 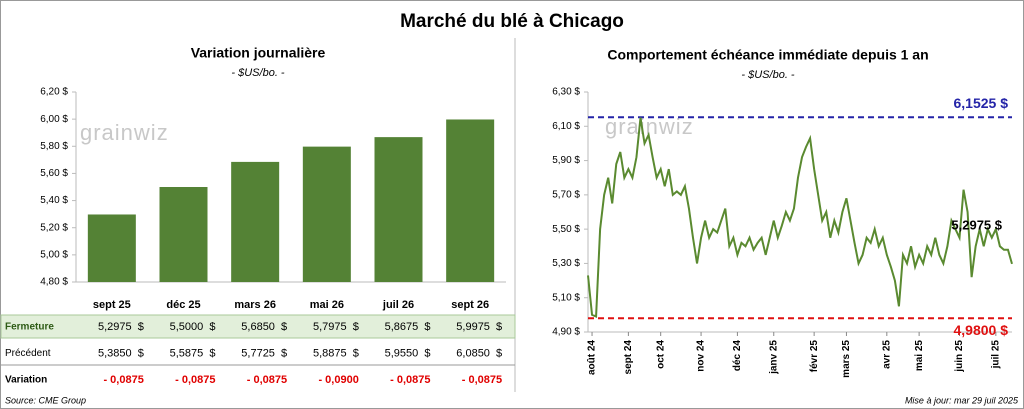 What do you see at coordinates (54, 282) in the screenshot?
I see `y-tick-label: 4,80 $` at bounding box center [54, 282].